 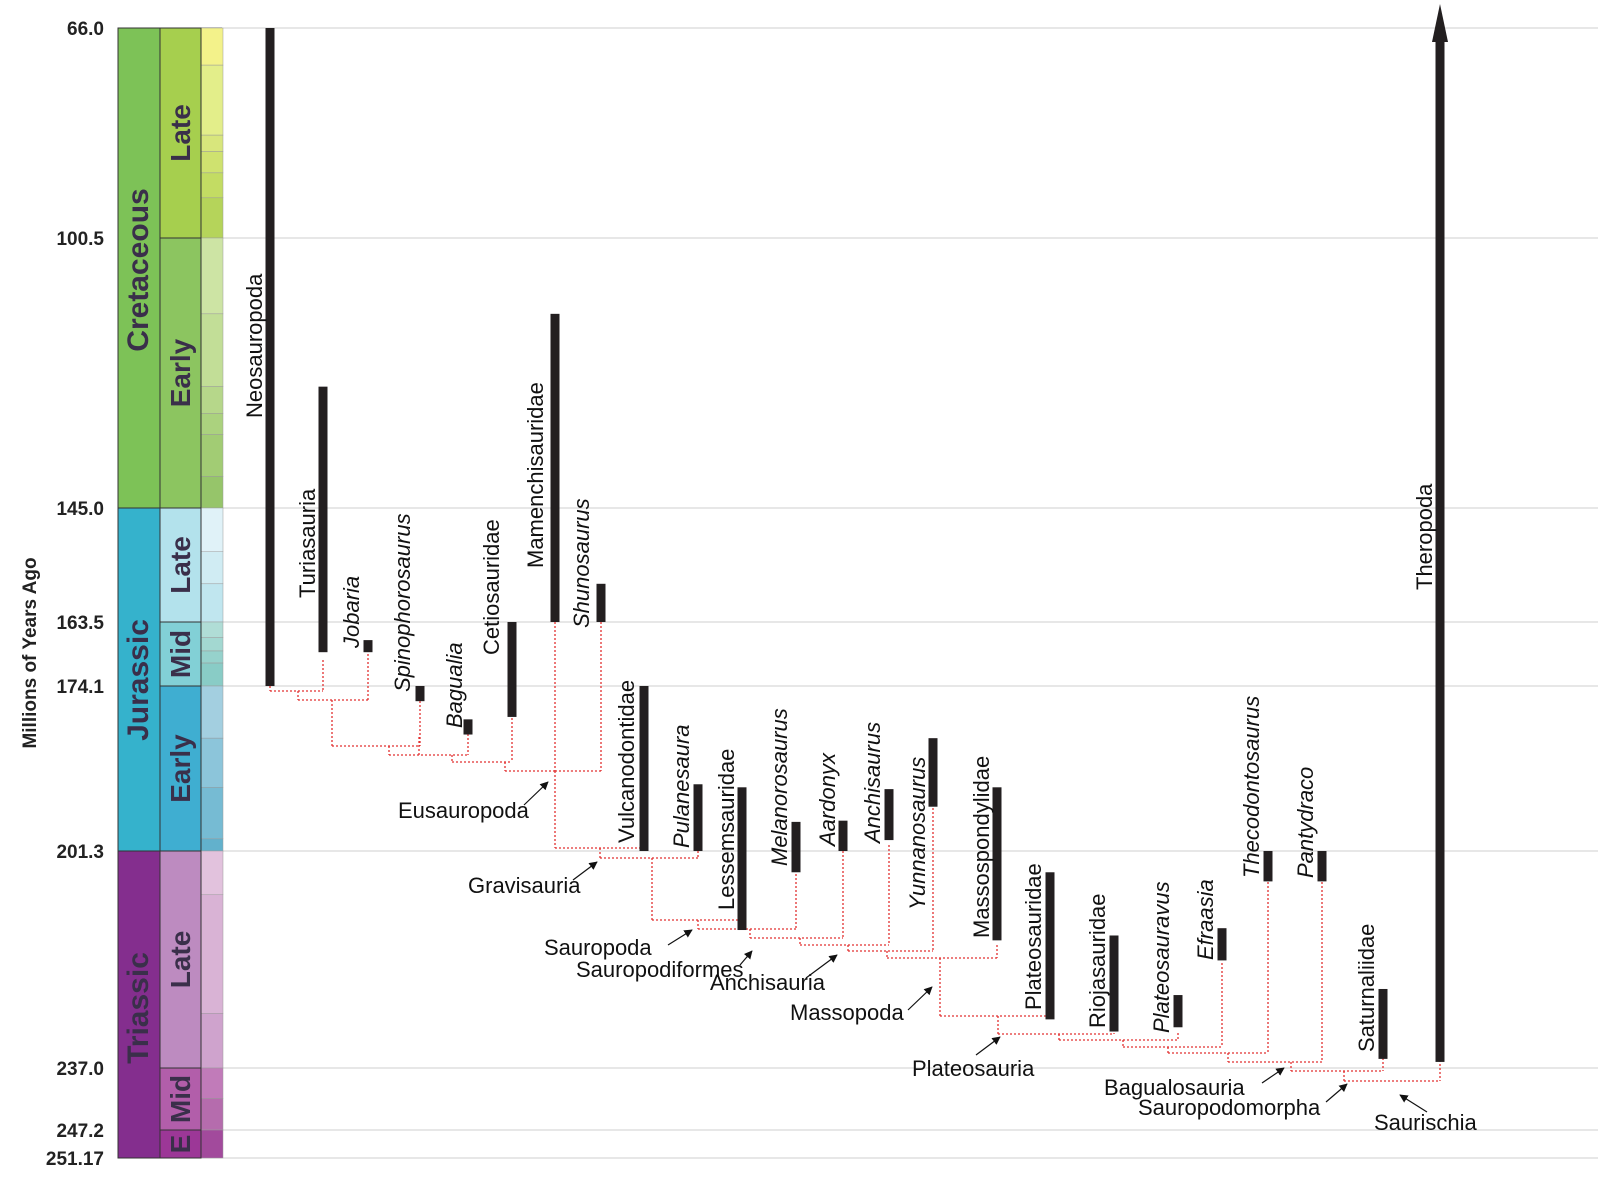 What do you see at coordinates (1336, 1093) in the screenshot?
I see `node-arrow-sauropodomorpha` at bounding box center [1336, 1093].